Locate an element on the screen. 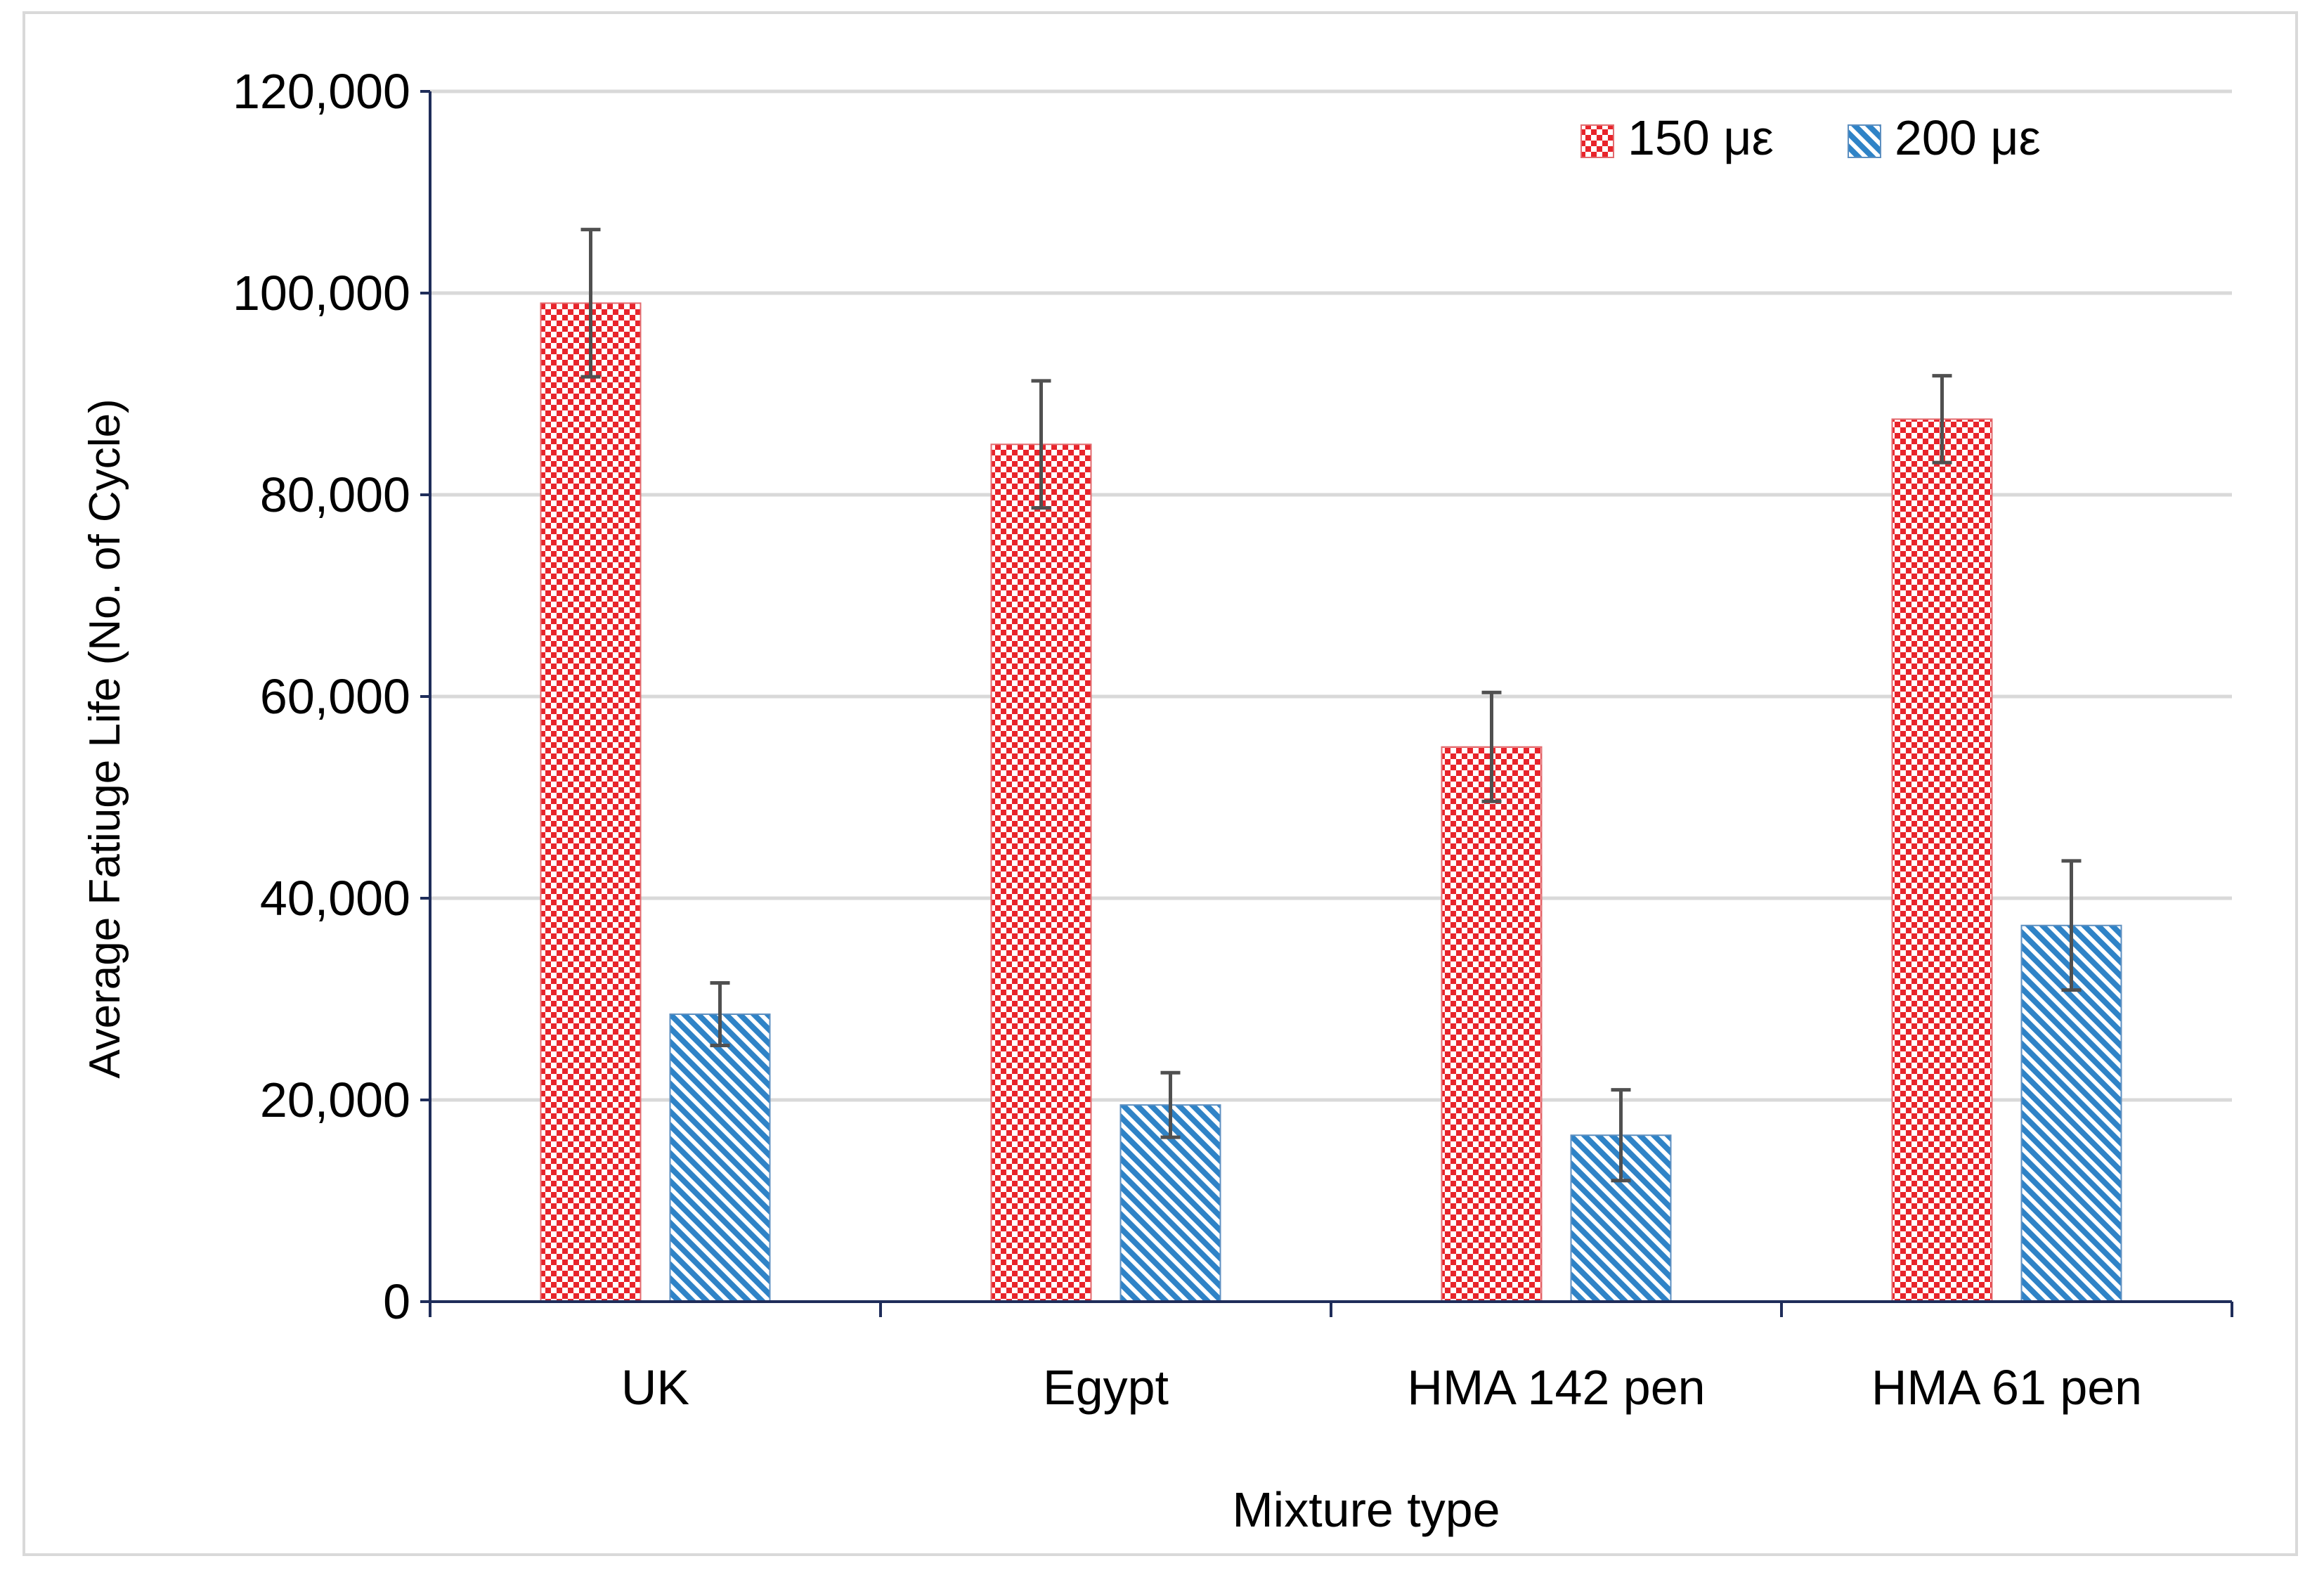  y-axis-title: Average Fatiuge Life (No. of Cycle) is located at coordinates (105, 738).